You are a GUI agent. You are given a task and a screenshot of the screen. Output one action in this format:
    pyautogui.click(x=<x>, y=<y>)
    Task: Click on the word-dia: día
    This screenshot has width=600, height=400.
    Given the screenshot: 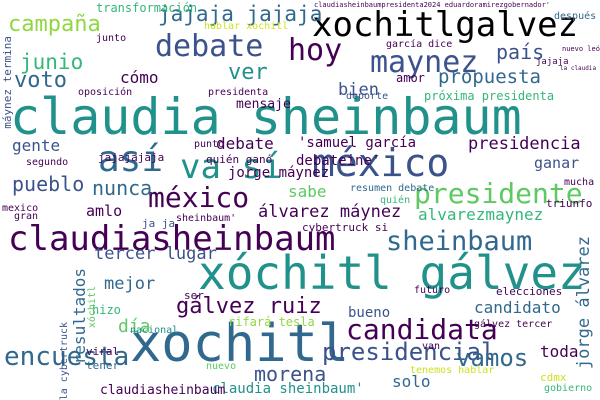 What is the action you would take?
    pyautogui.click(x=134, y=326)
    